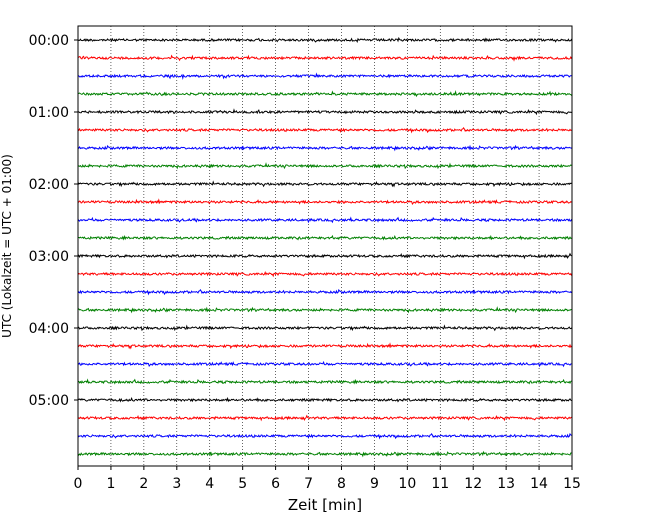  What do you see at coordinates (110, 484) in the screenshot?
I see `x-tick-label-1: 1` at bounding box center [110, 484].